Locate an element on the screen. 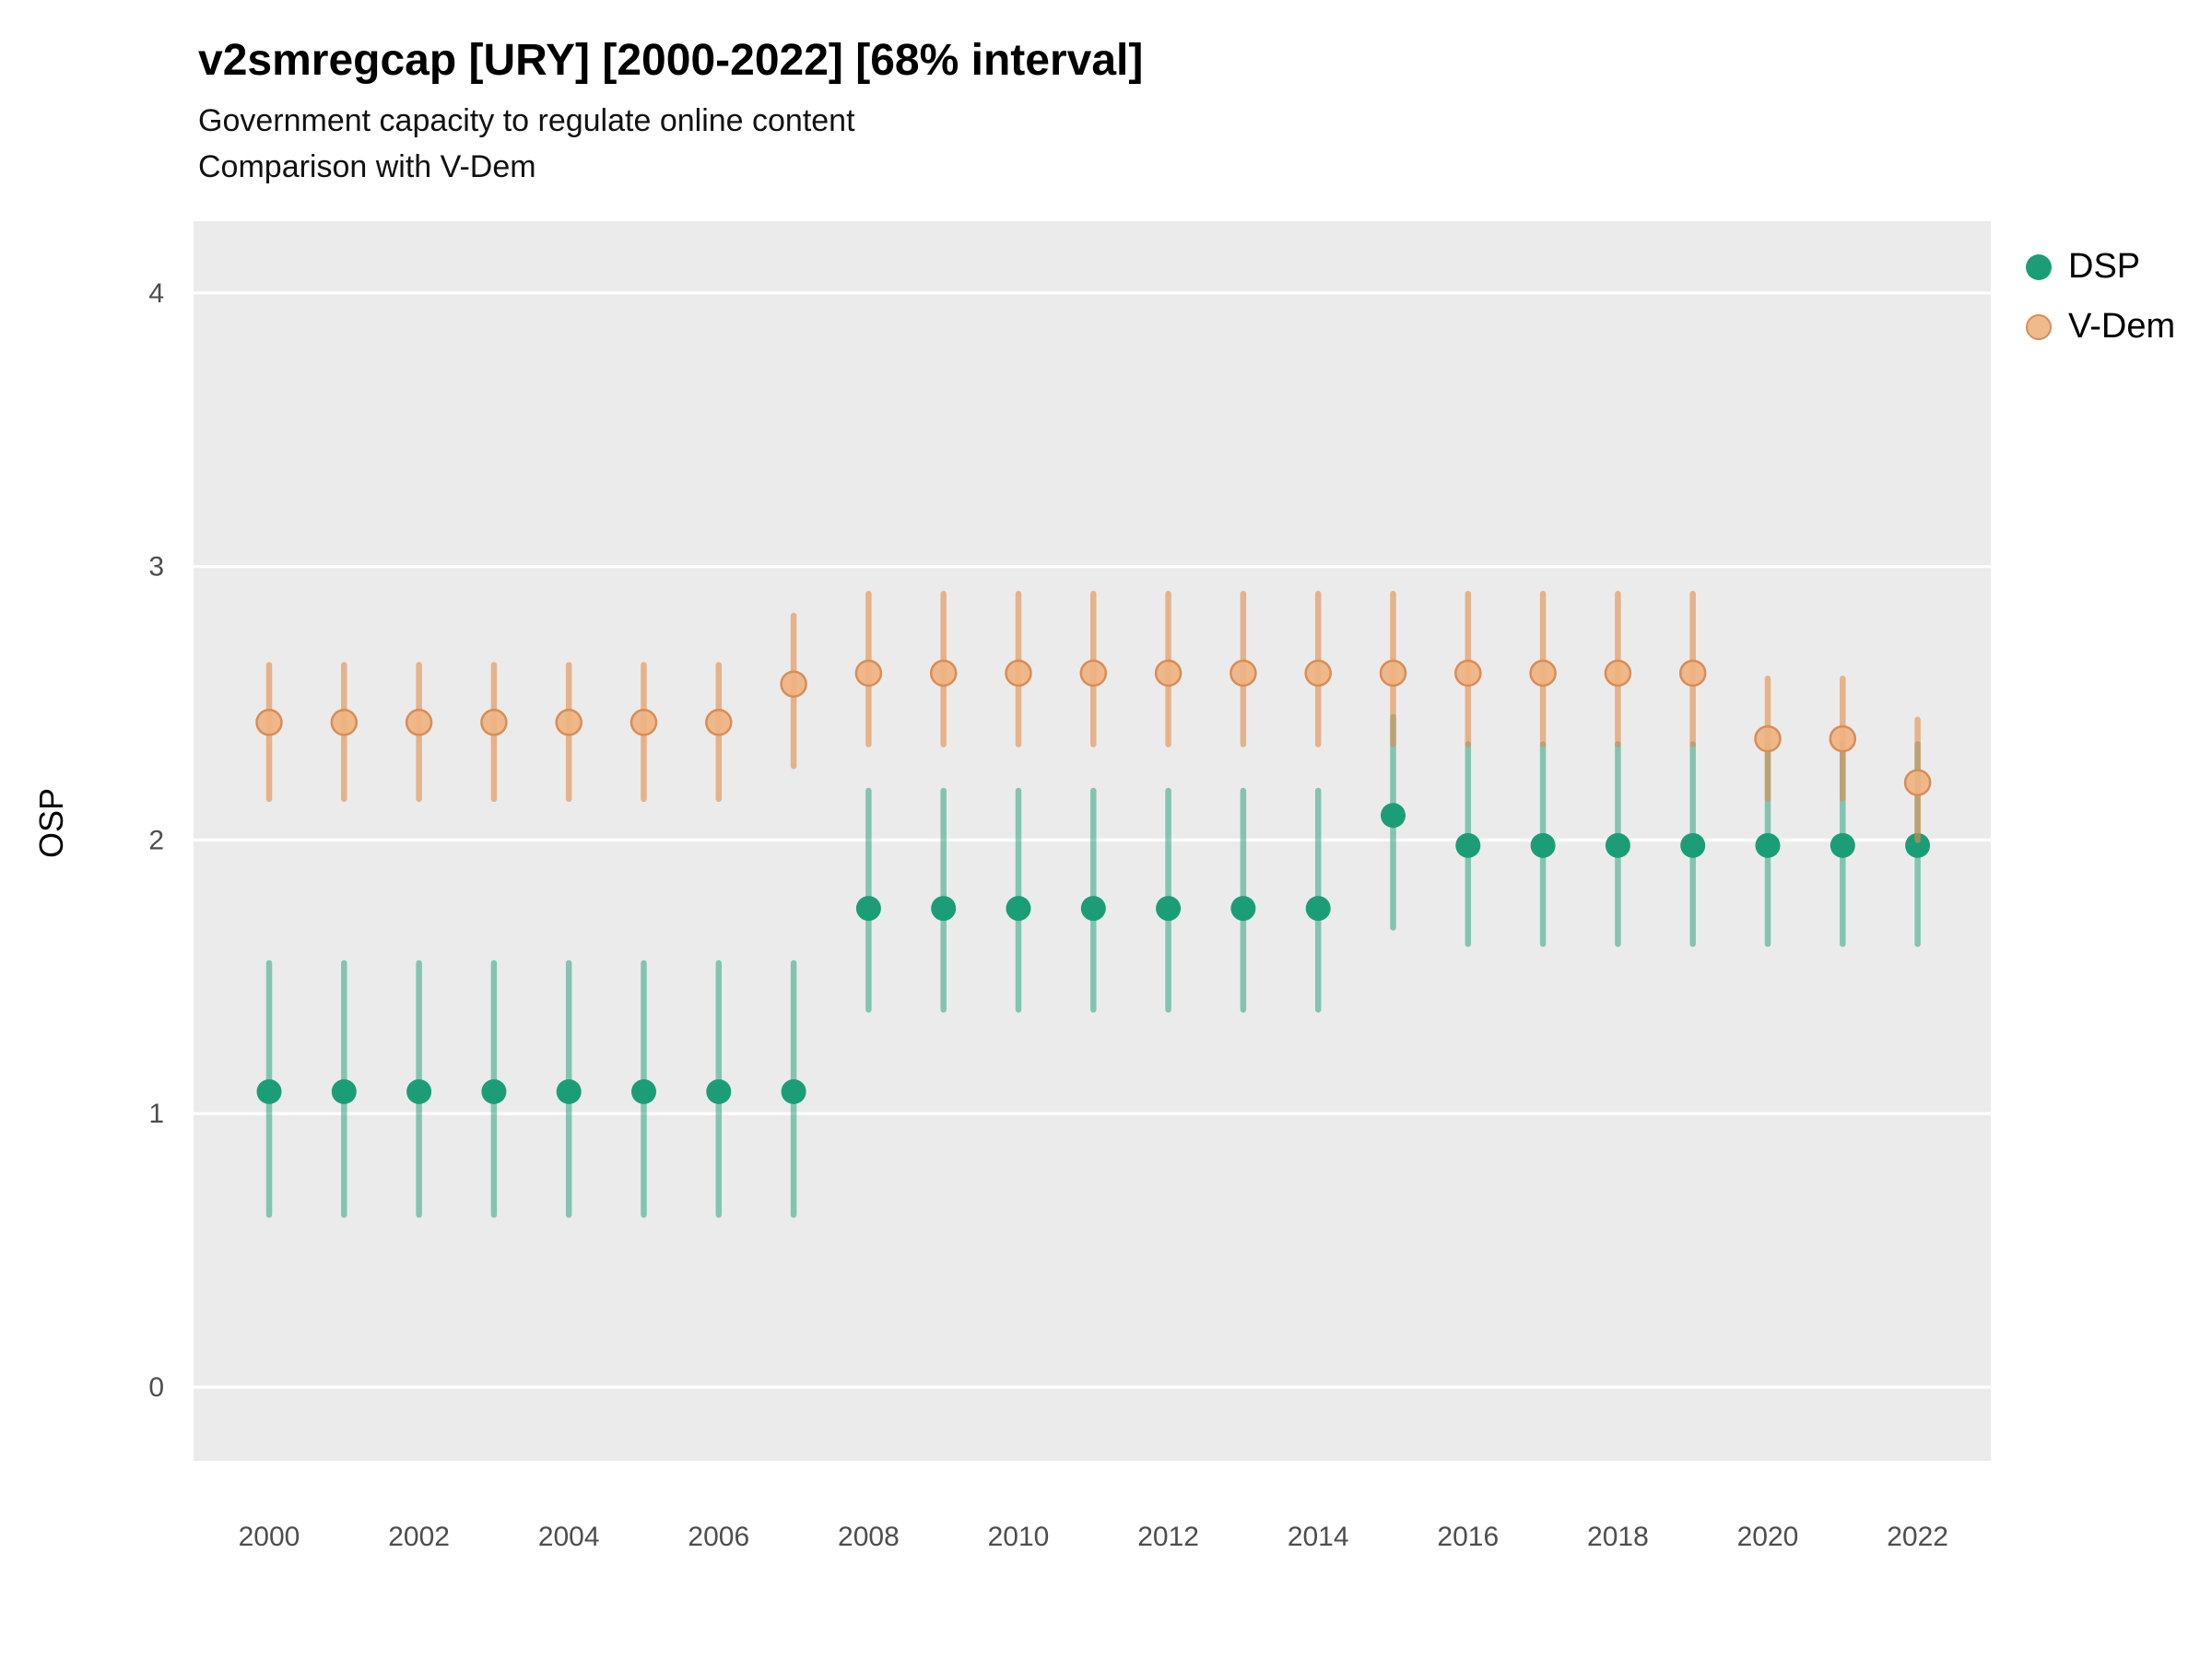 This screenshot has height=1659, width=2212. x-tick-label: 2016 is located at coordinates (1468, 1537).